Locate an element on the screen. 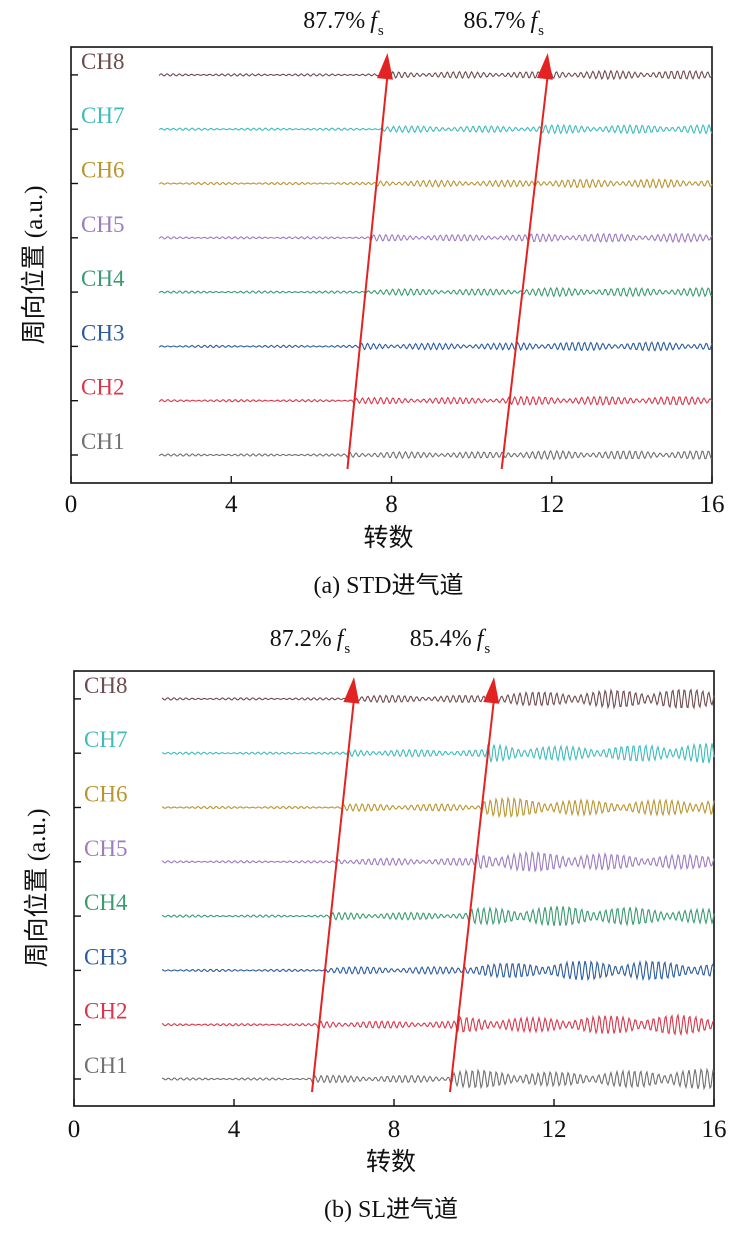 The height and width of the screenshot is (1235, 733). onset-value: 86.7% is located at coordinates (494, 21).